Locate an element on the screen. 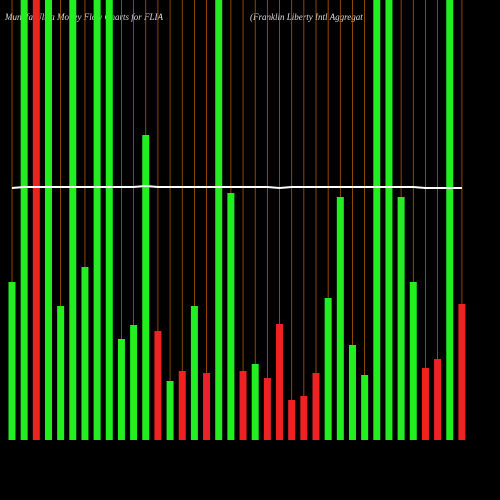 The height and width of the screenshot is (500, 500). chart-title: Munafa Ultra Money Flow Charts for FLIA is located at coordinates (83, 17).